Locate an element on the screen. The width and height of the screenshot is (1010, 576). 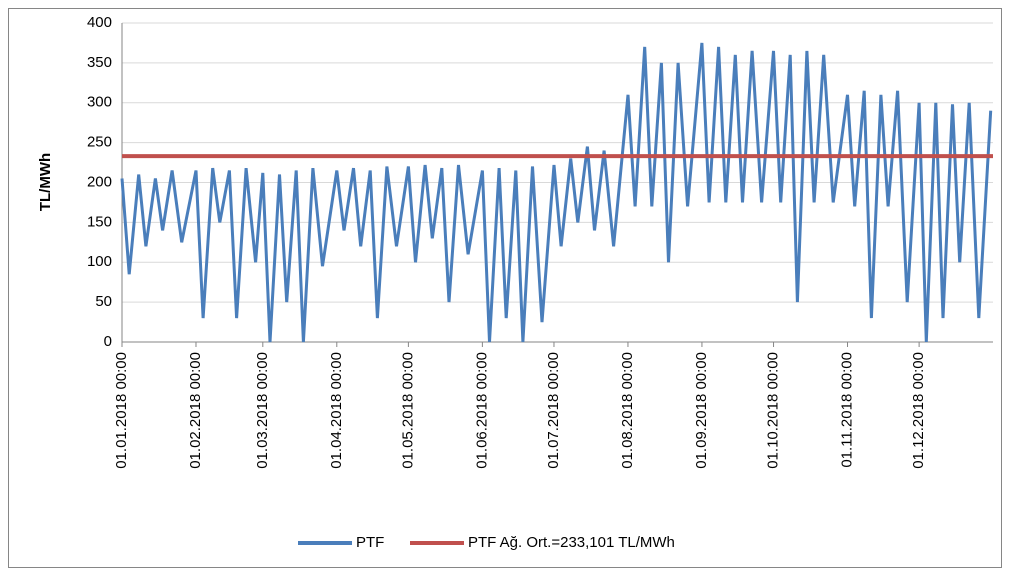
x-tick-label: 01.02.2018 00:00 is located at coordinates (195, 410).